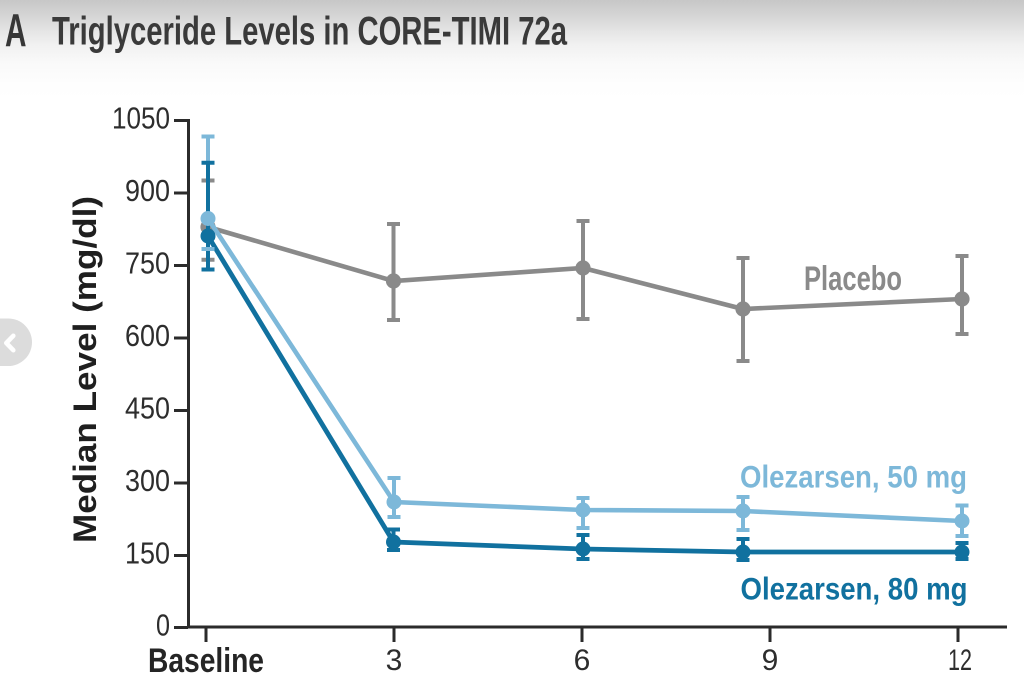 This screenshot has width=1024, height=688. Describe the element at coordinates (147, 481) in the screenshot. I see `svg-text: 300` at that location.